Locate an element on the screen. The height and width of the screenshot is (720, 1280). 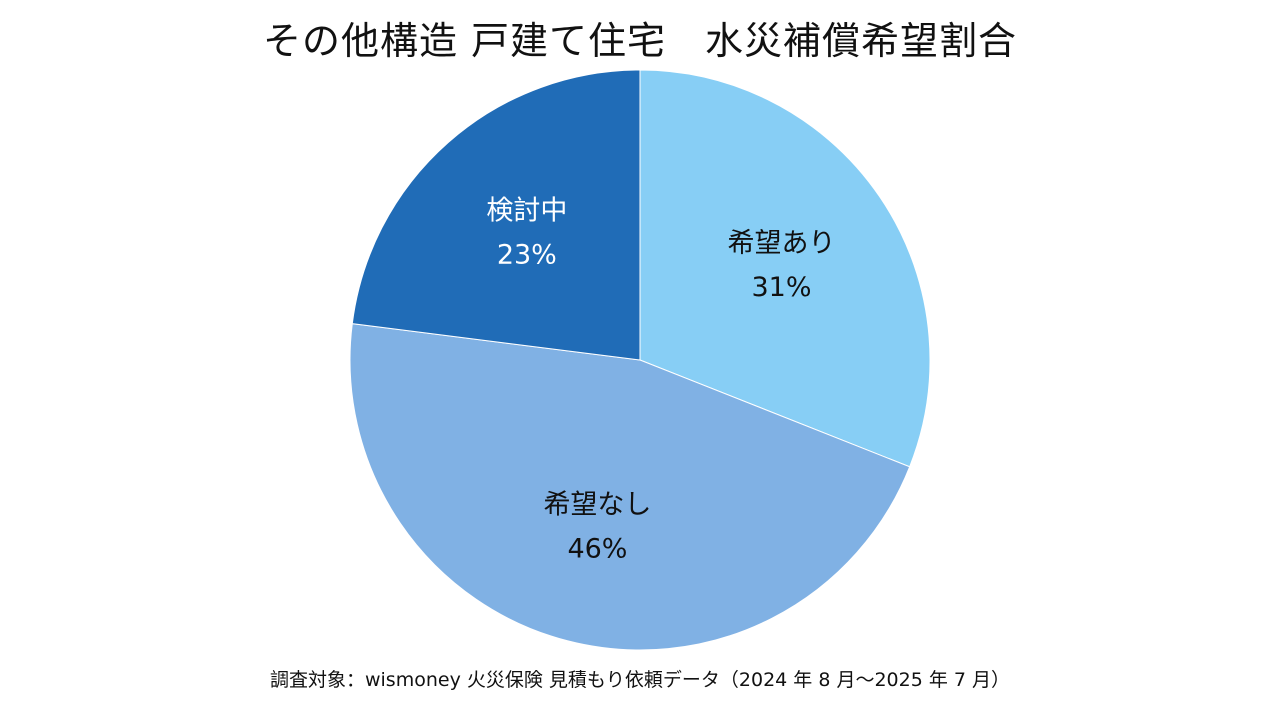
chart-title: その他構造 戸建て住宅 水災補償希望割合 is located at coordinates (640, 41).